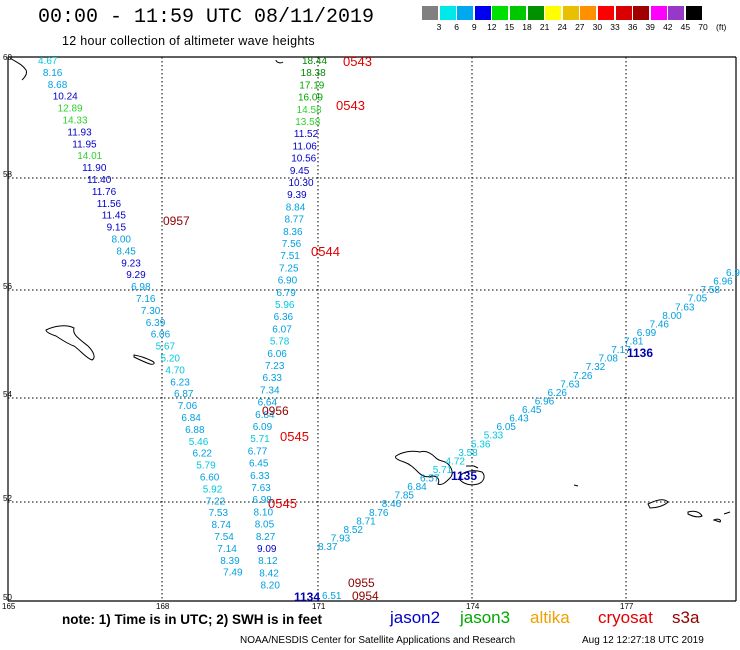 Image resolution: width=740 pixels, height=650 pixels. Describe the element at coordinates (84, 144) in the screenshot. I see `wave-height-label: 11.95` at that location.